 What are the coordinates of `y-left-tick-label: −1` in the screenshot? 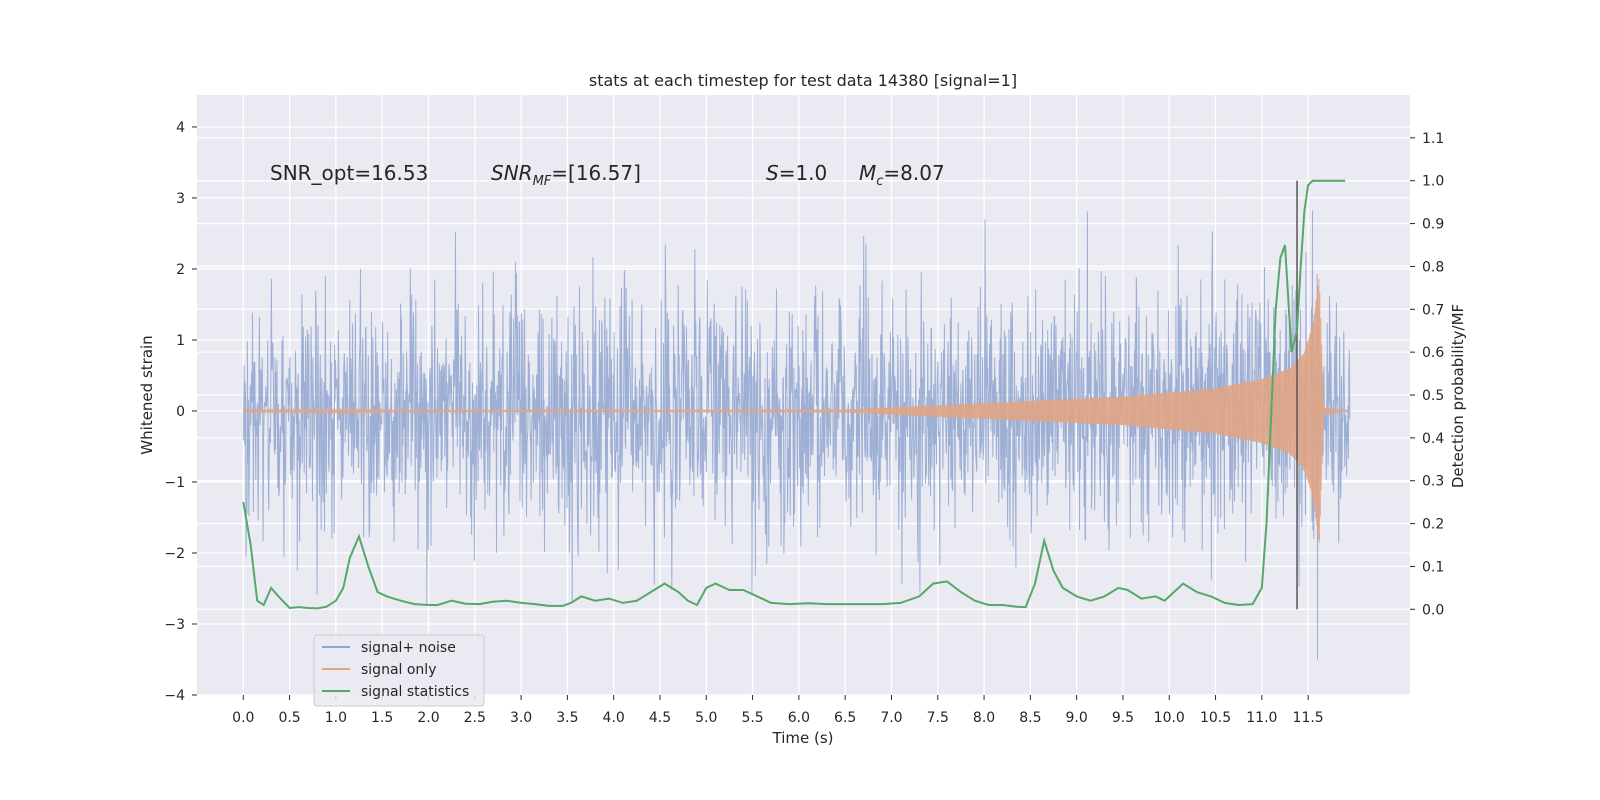 It's located at (174, 483).